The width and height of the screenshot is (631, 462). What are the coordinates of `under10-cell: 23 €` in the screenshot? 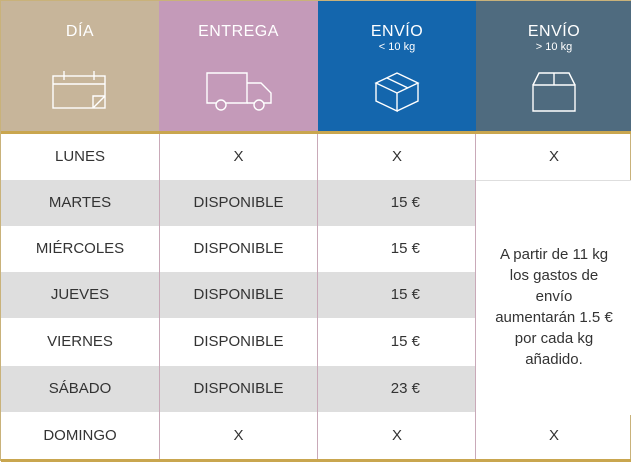 It's located at (405, 388).